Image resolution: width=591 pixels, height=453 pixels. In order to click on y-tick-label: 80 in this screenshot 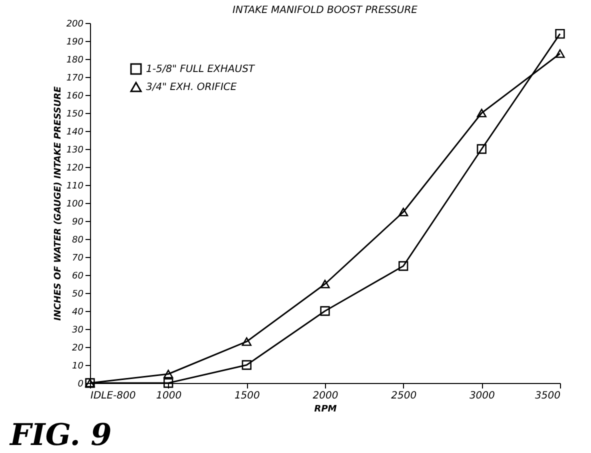, I will do `click(78, 241)`.